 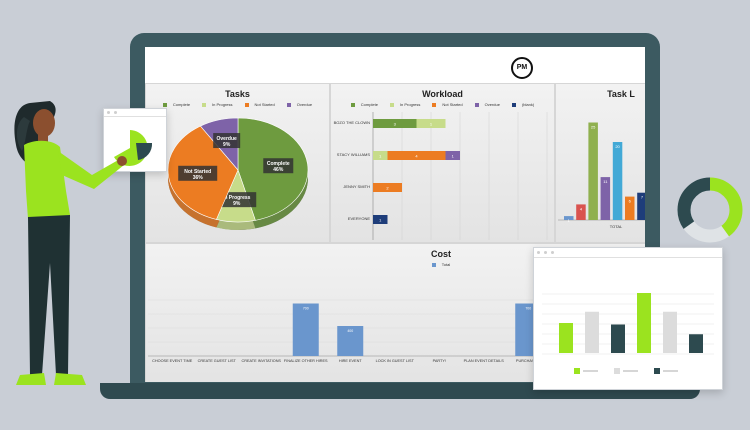 I want to click on cost-category-label: LOCK IN GUEST LIST, so click(x=395, y=361).